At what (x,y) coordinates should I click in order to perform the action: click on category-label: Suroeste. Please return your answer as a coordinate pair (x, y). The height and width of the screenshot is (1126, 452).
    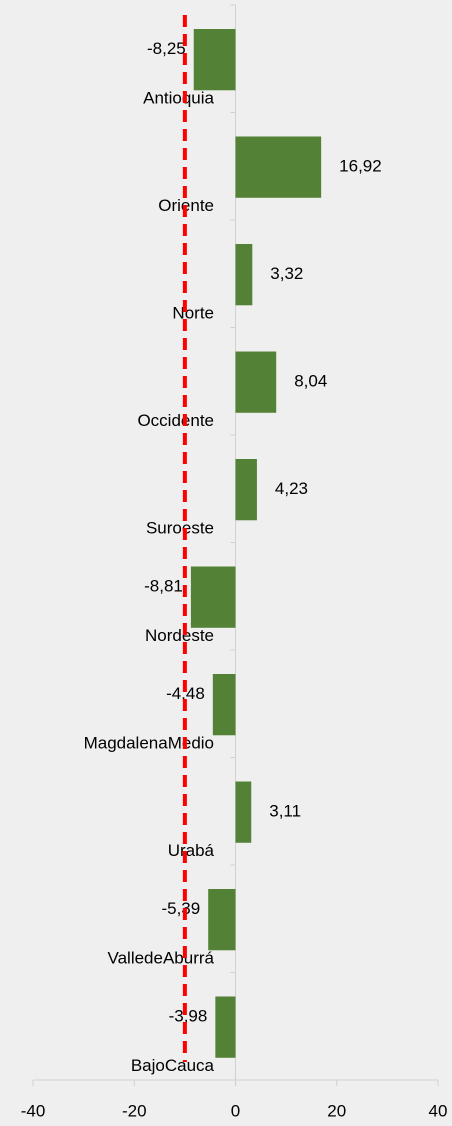
    Looking at the image, I should click on (180, 527).